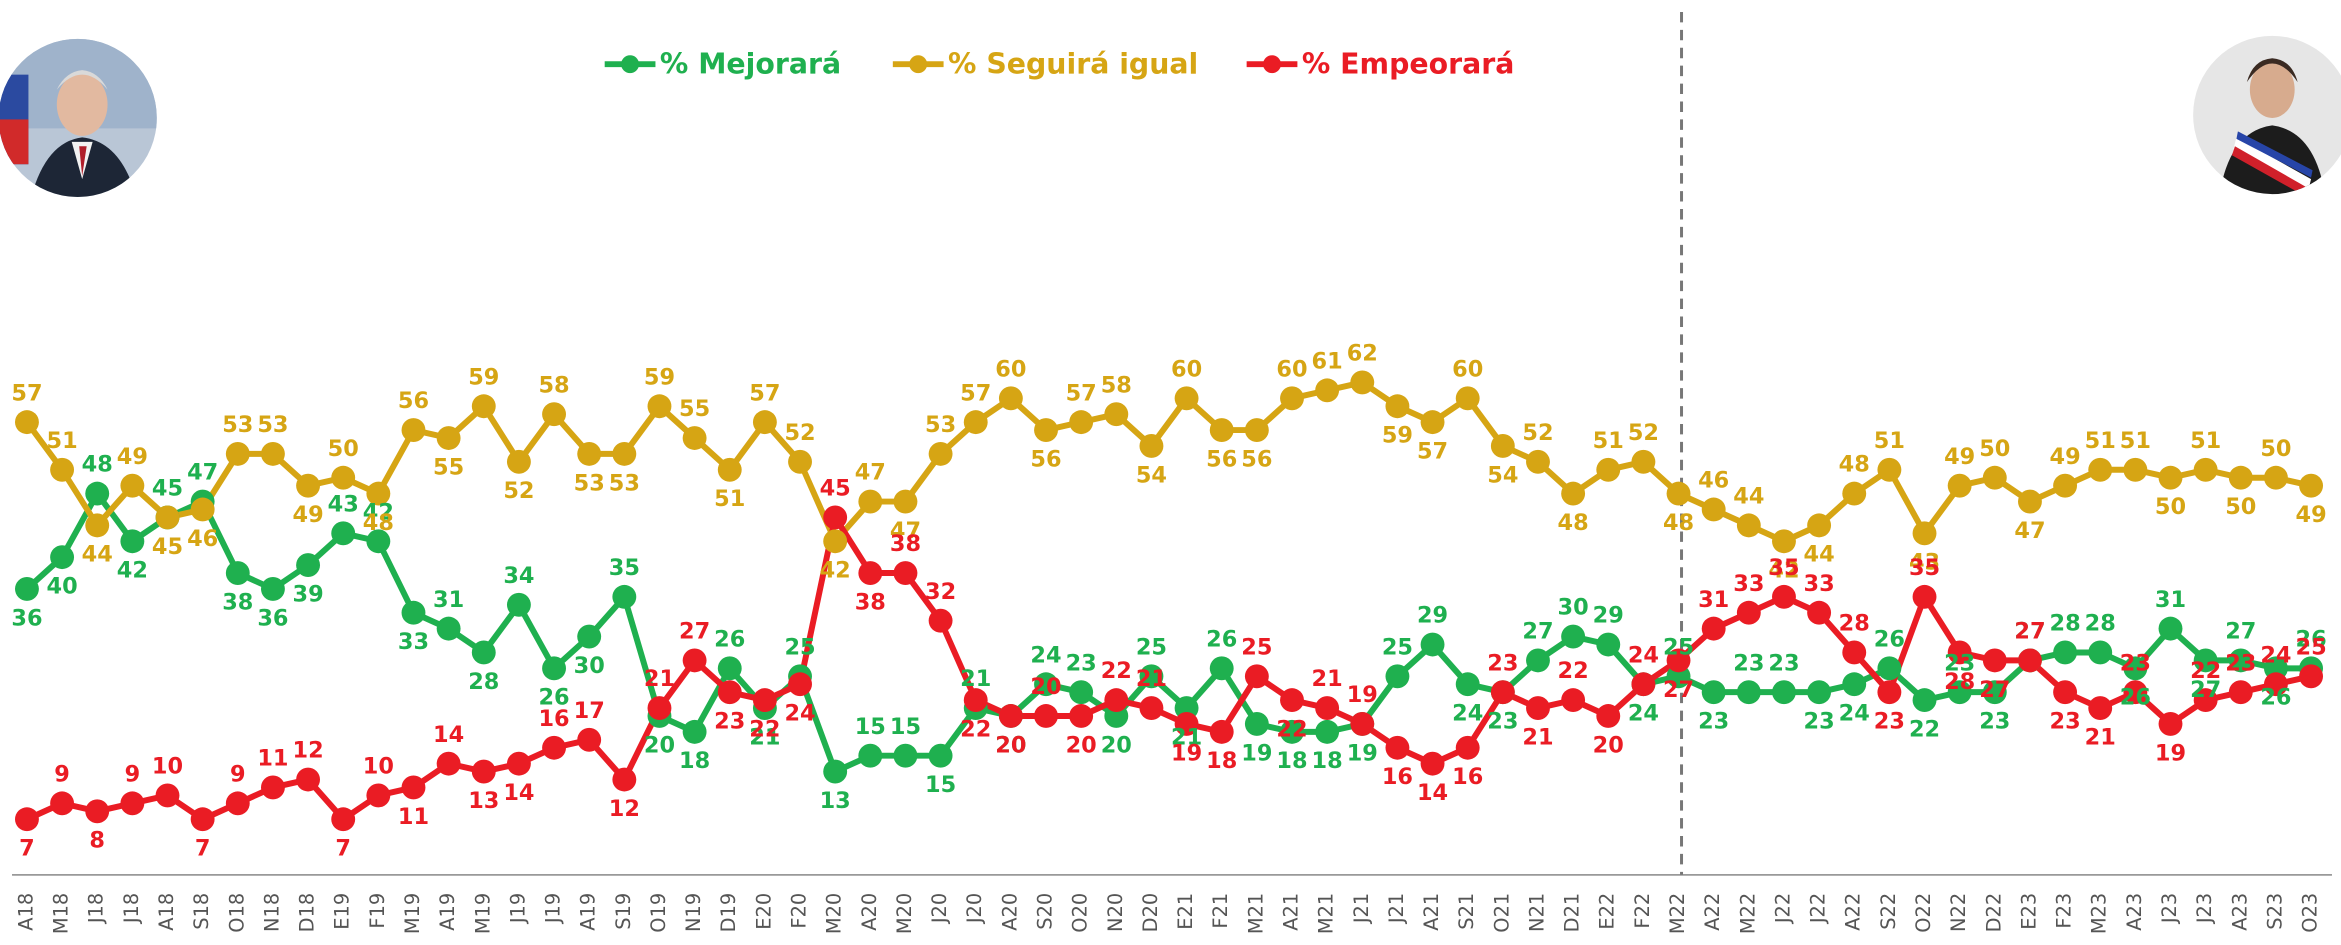 The height and width of the screenshot is (945, 2341). What do you see at coordinates (2239, 912) in the screenshot?
I see `x-tick-label: A23` at bounding box center [2239, 912].